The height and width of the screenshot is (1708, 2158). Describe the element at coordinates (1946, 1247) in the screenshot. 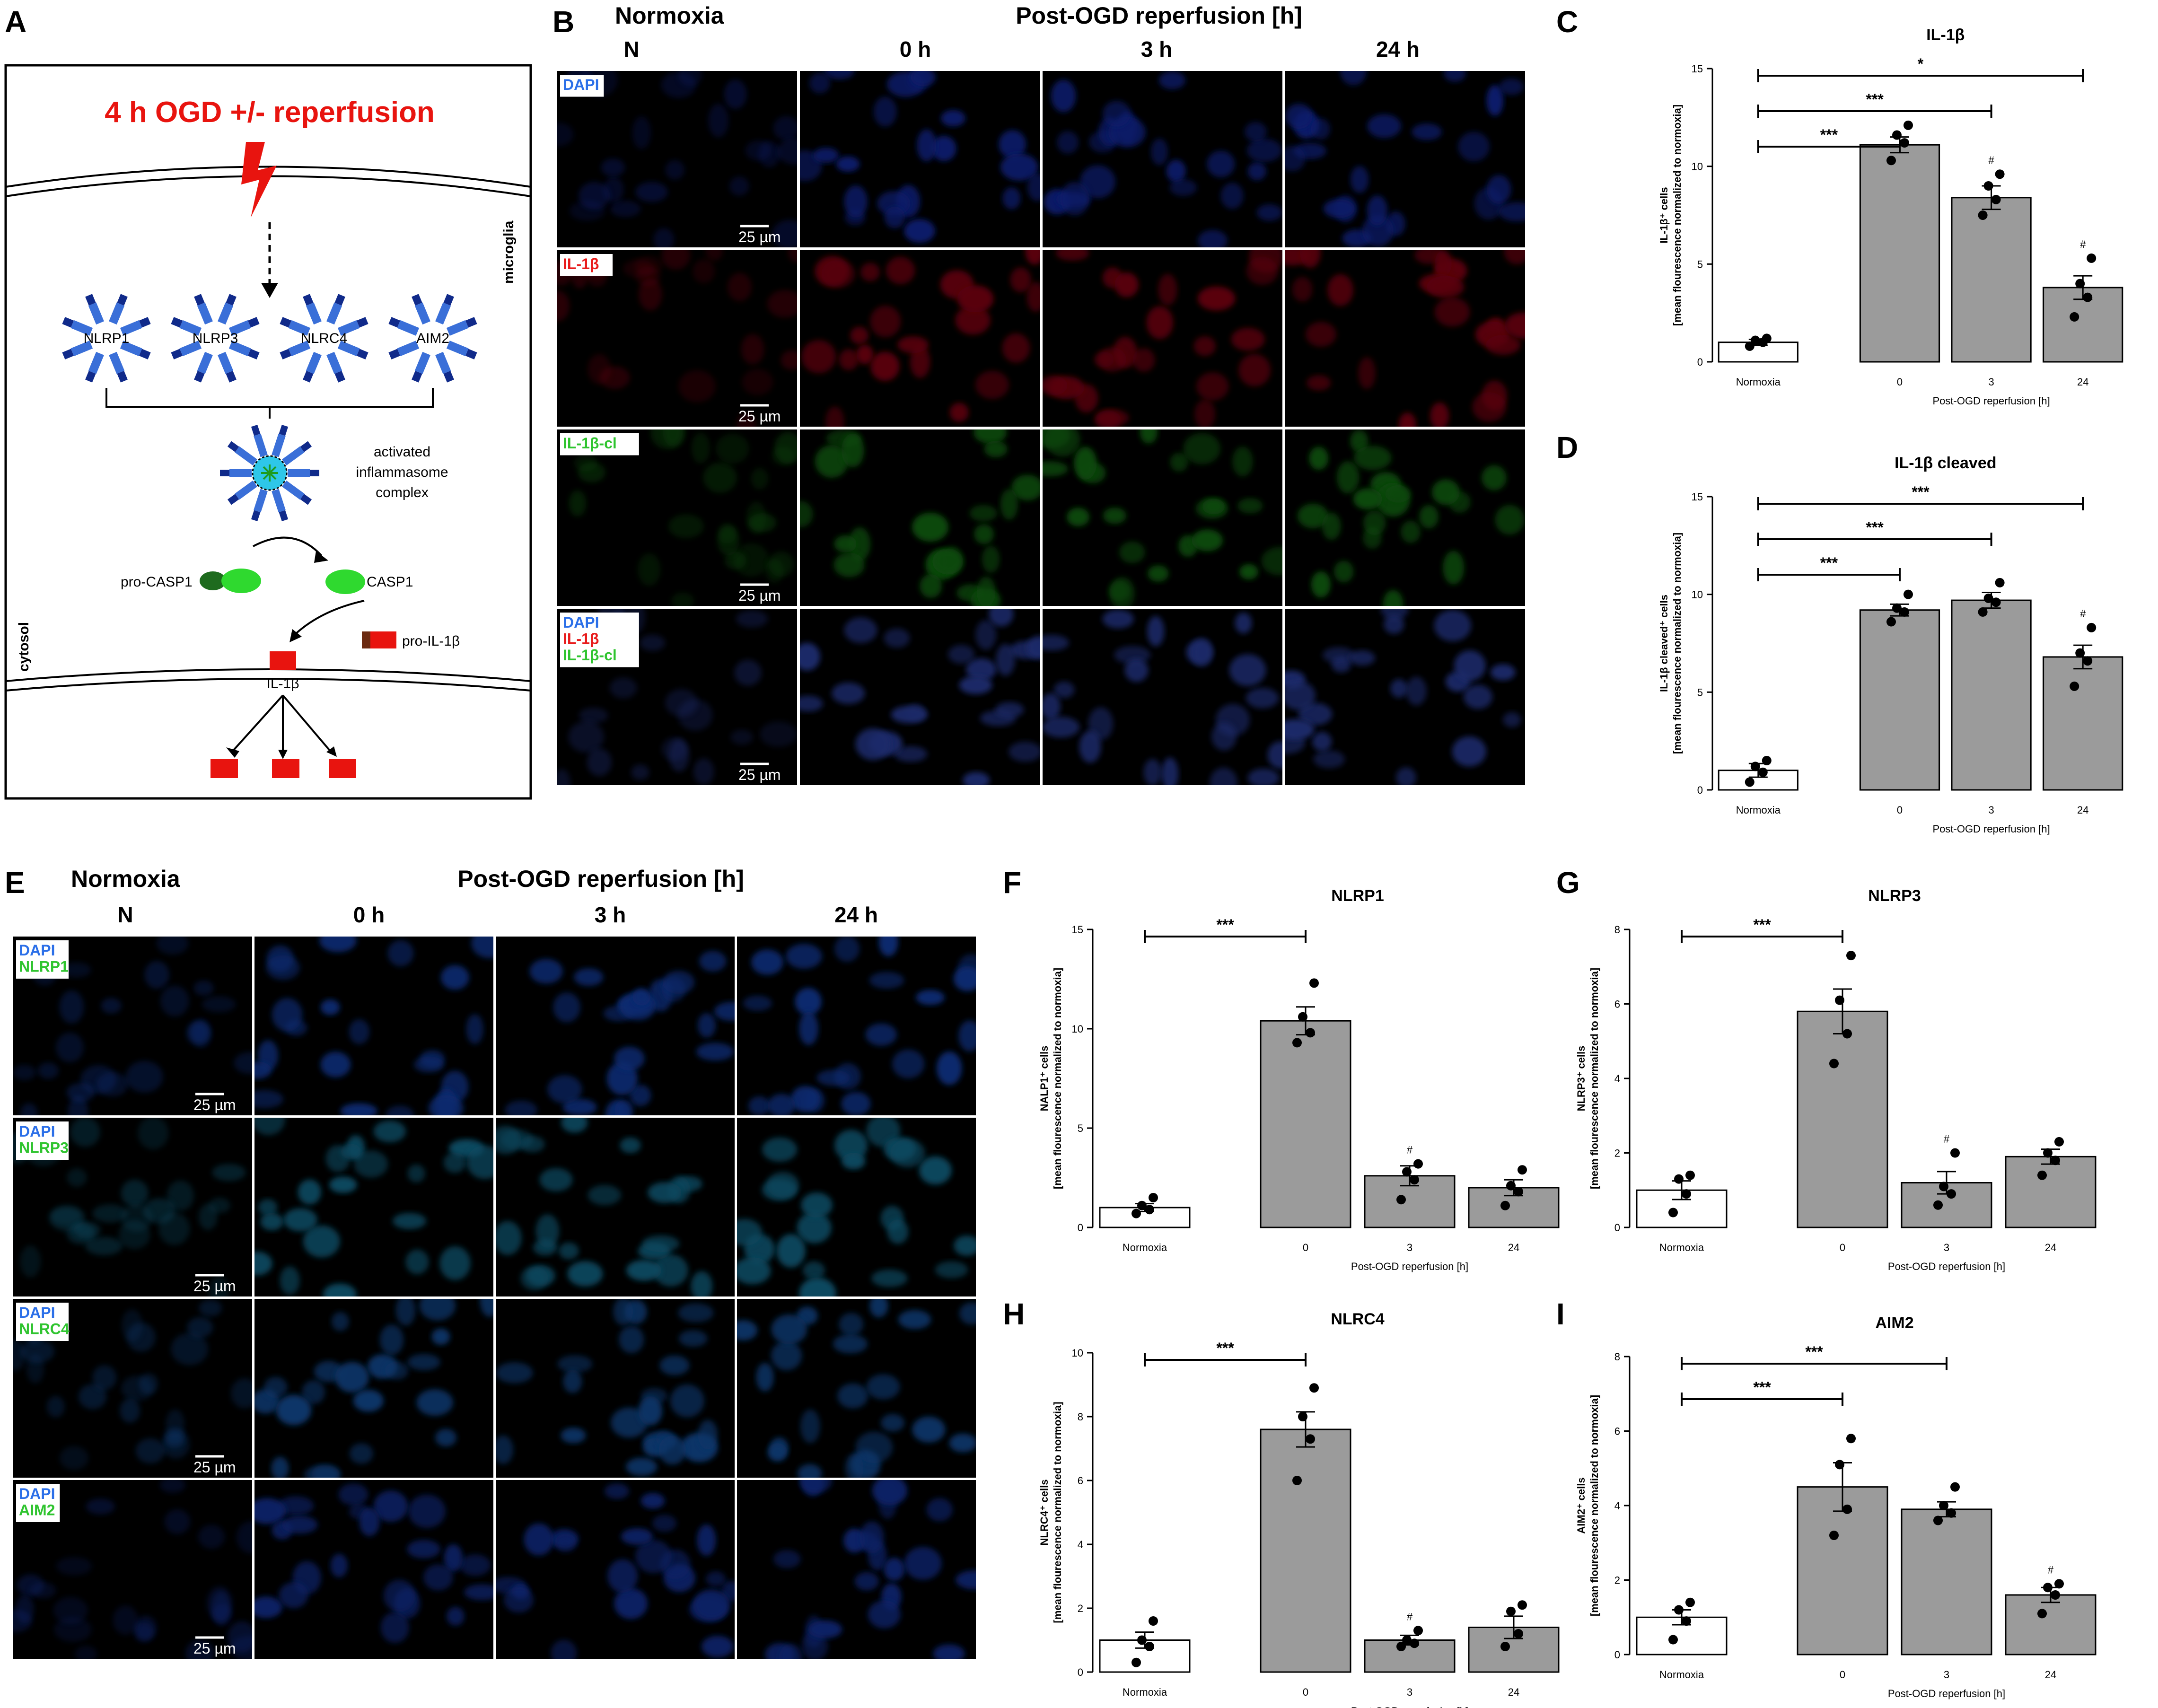

I see `x-tick-label: 3` at that location.